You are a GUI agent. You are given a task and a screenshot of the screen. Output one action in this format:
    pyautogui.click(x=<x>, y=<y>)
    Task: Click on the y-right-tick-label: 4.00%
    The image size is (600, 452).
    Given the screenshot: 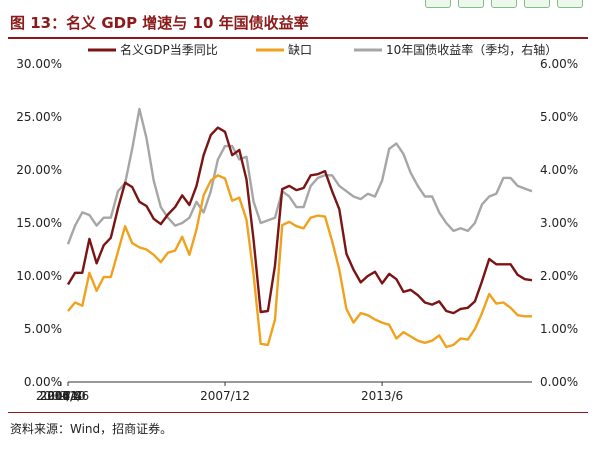 What is the action you would take?
    pyautogui.click(x=559, y=170)
    